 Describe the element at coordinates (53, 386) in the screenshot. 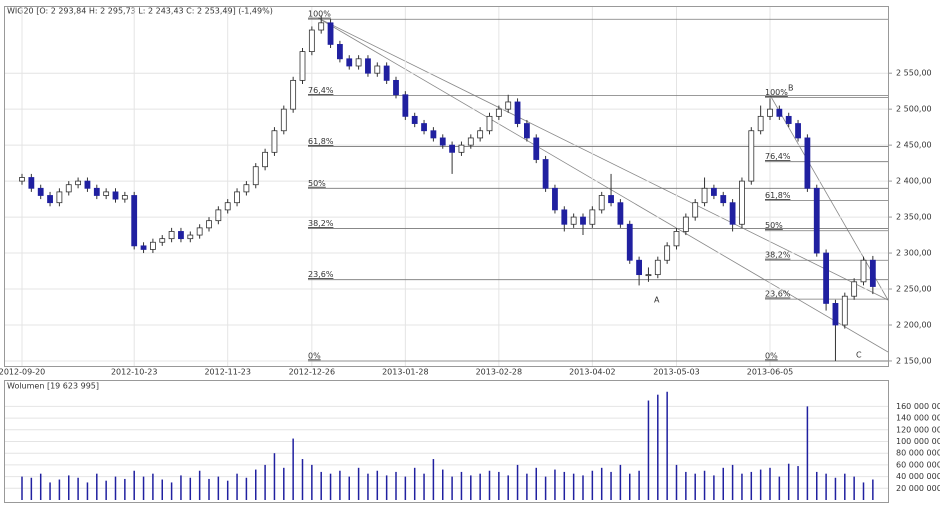

I see `volume-title: Wolumen [19 623 995]` at that location.